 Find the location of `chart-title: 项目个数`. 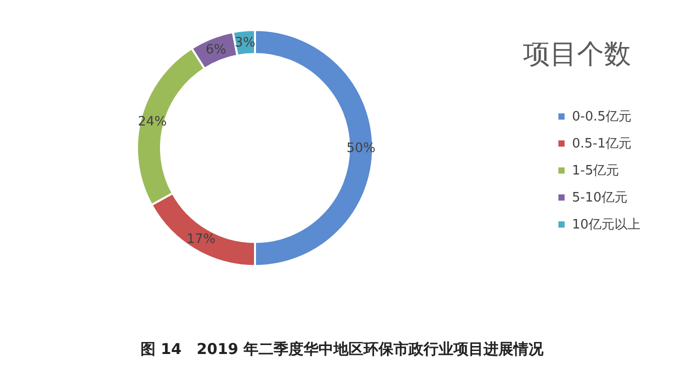

chart-title: 项目个数 is located at coordinates (577, 54).